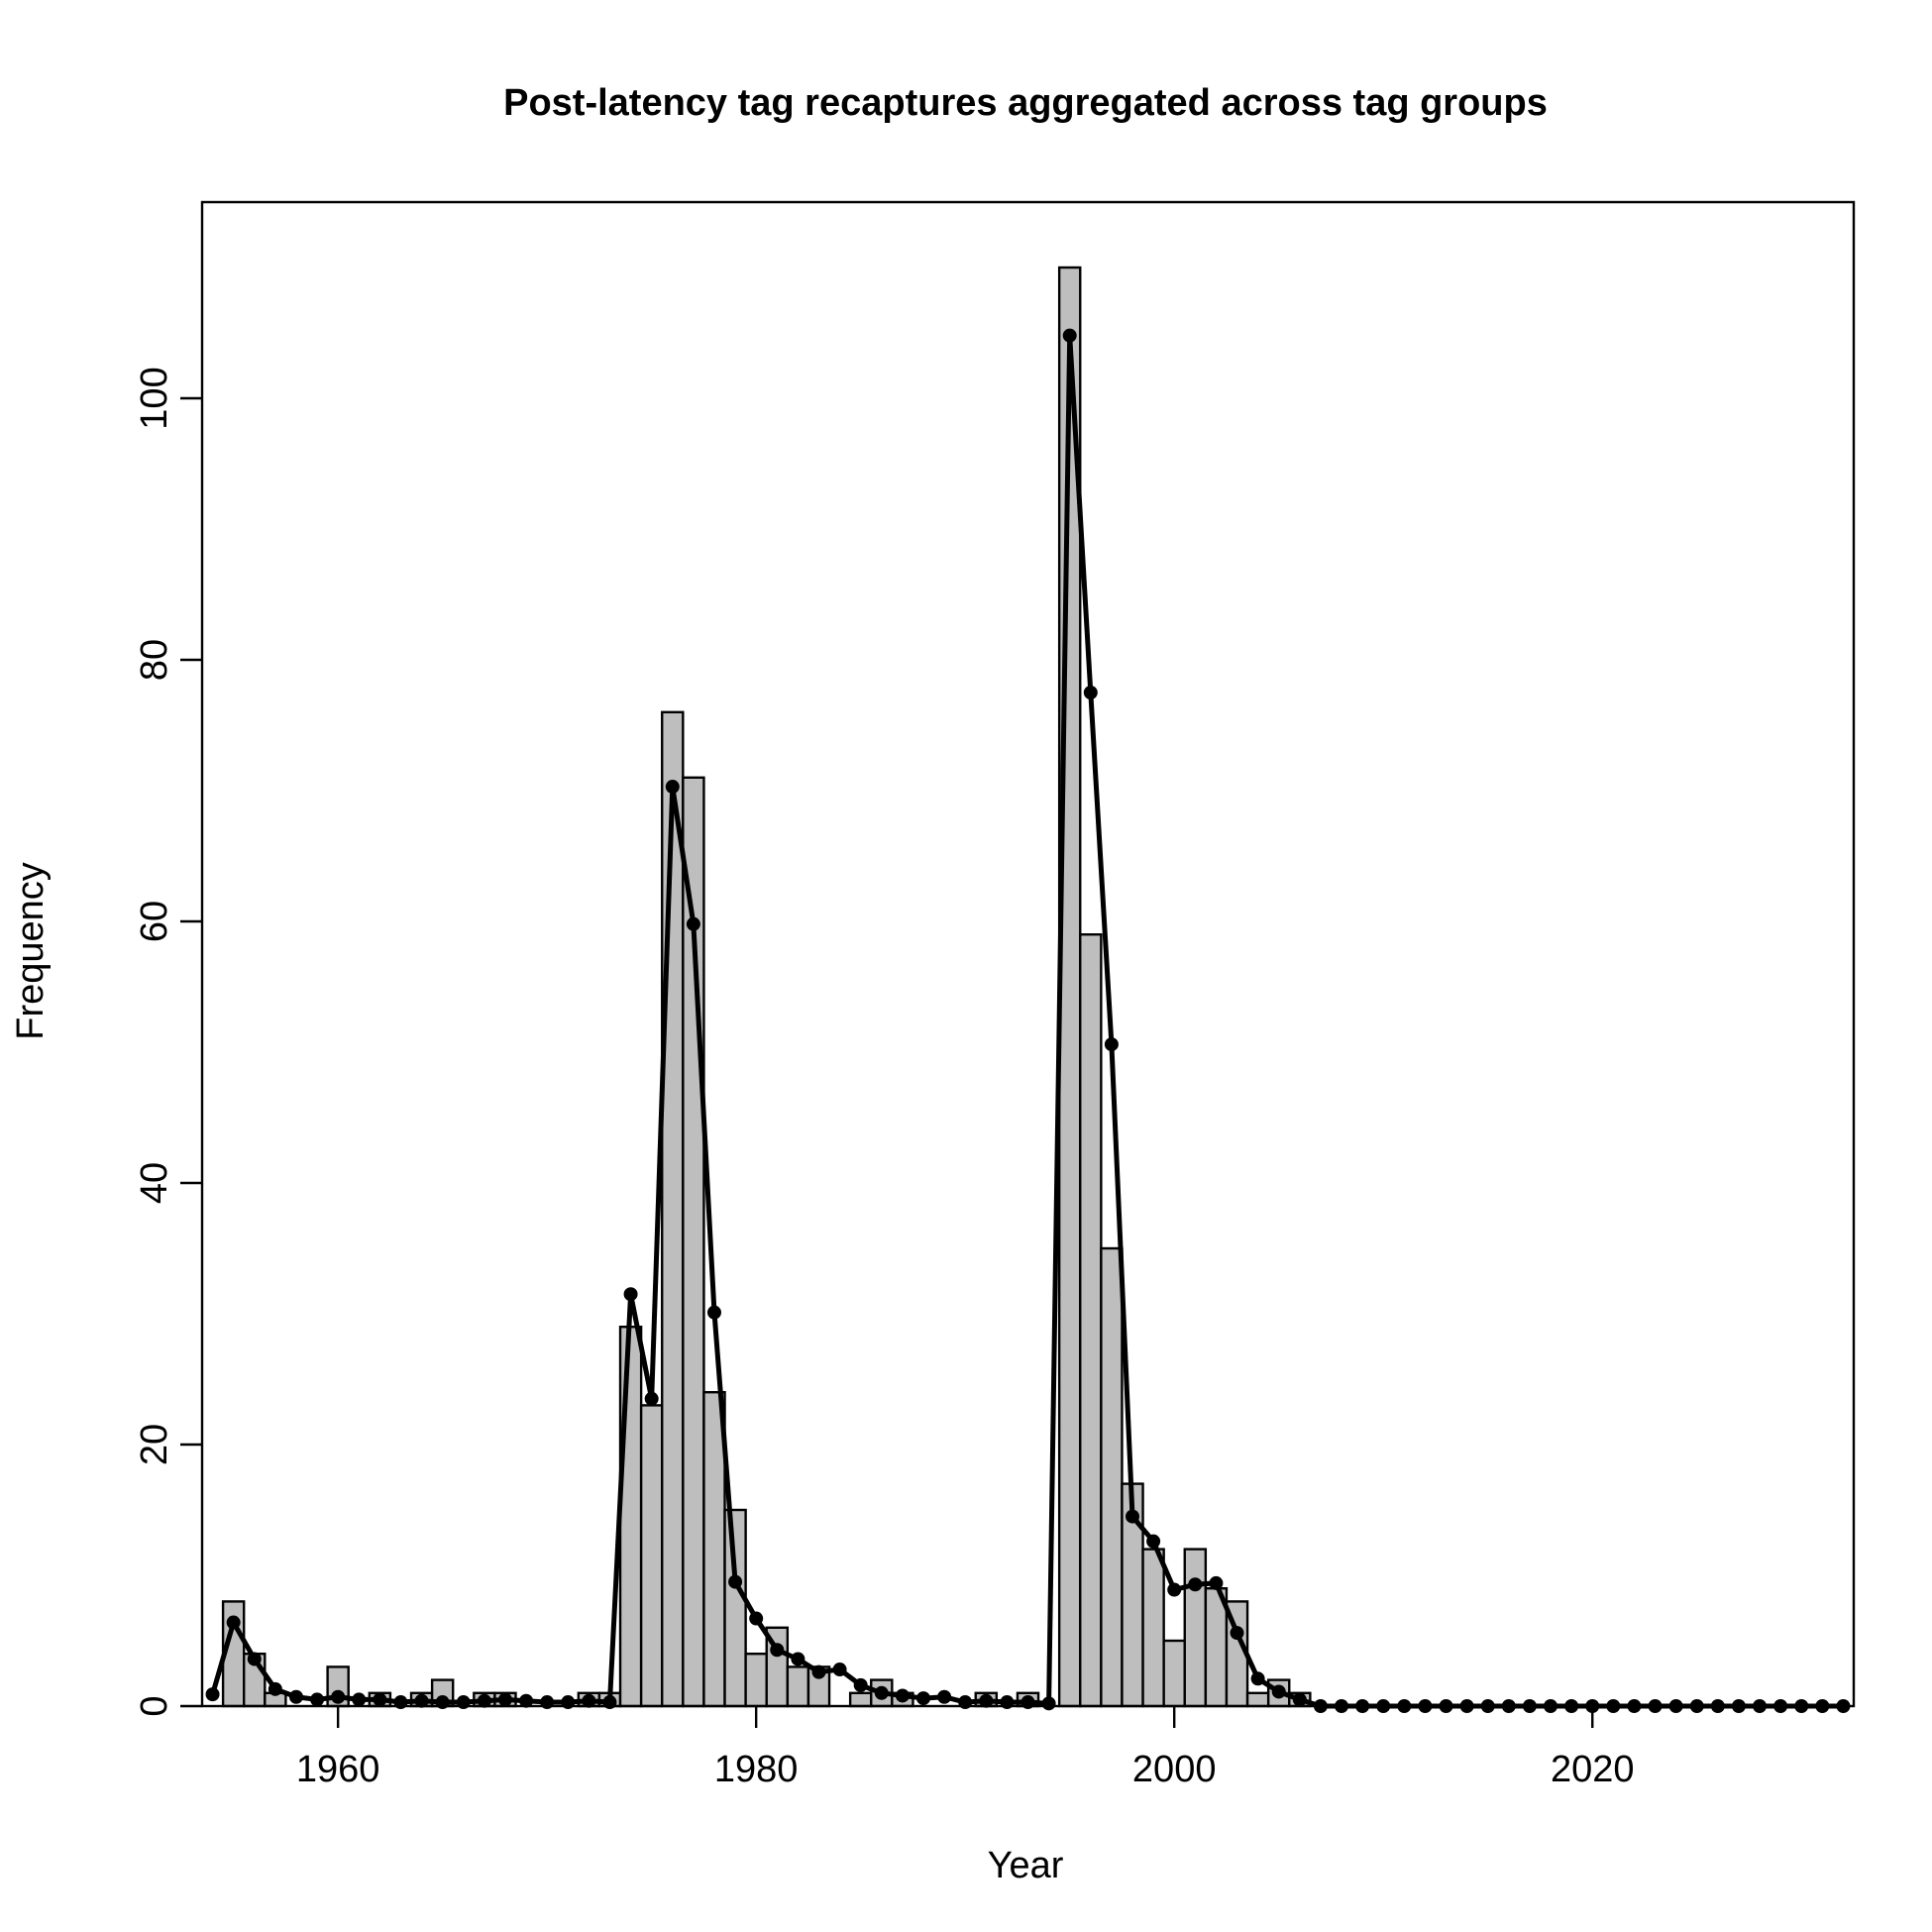  I want to click on point-1967, so click(484, 1700).